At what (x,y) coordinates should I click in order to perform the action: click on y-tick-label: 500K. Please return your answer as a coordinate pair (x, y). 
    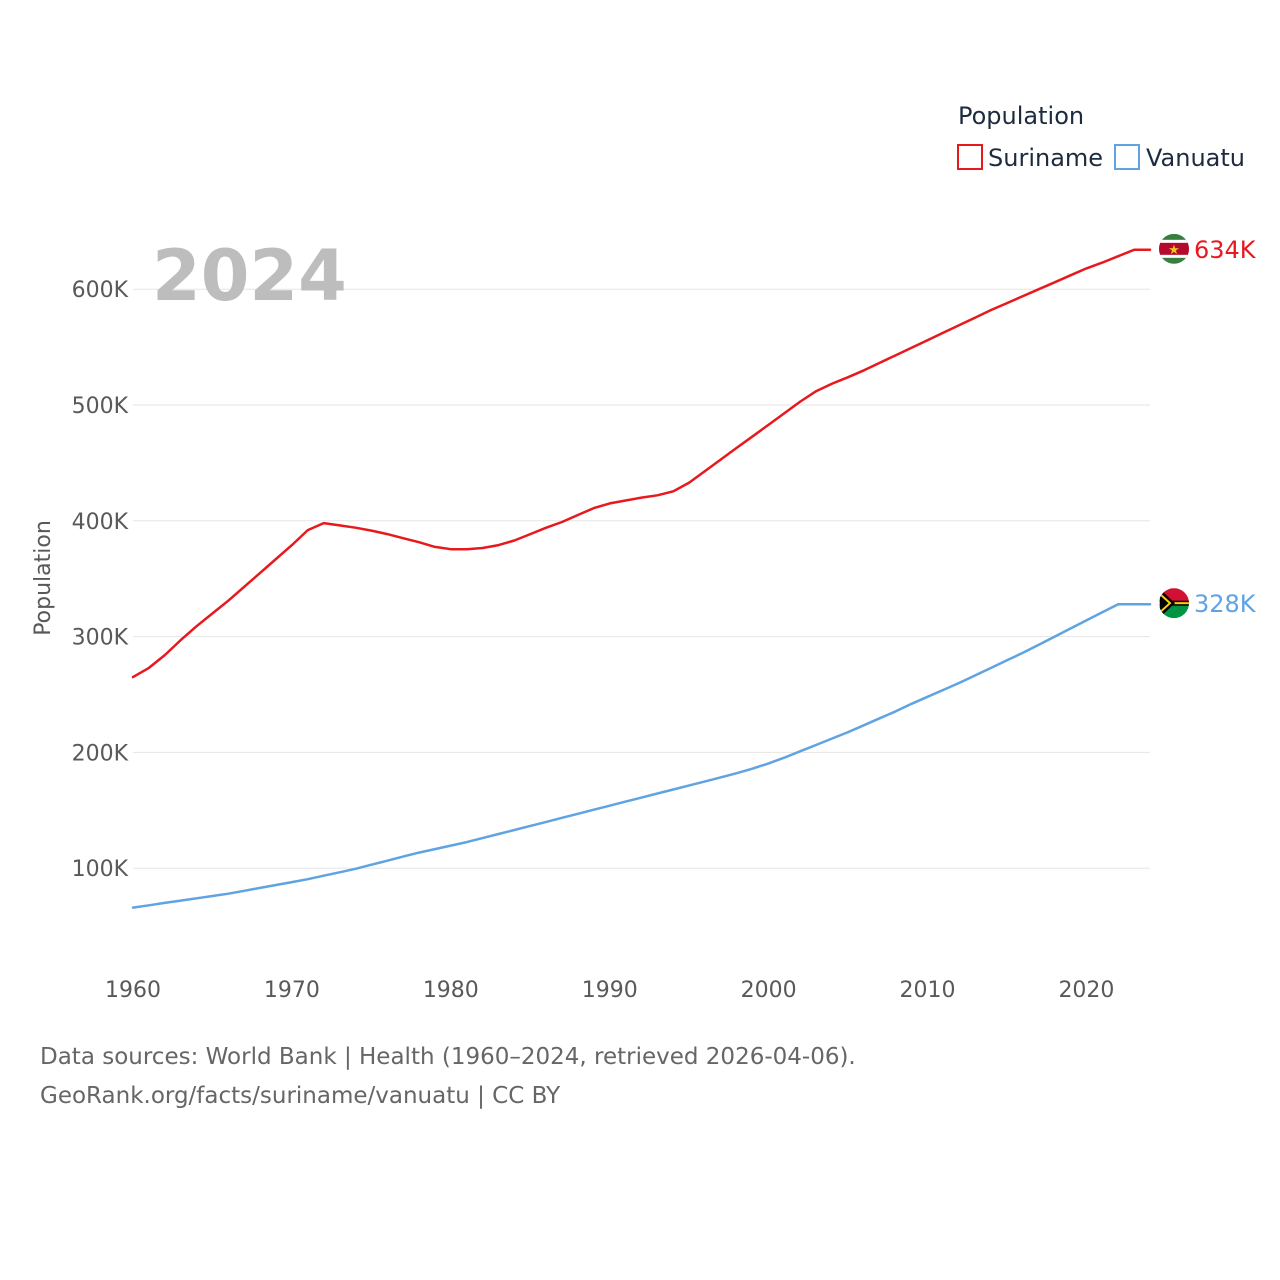
    Looking at the image, I should click on (100, 406).